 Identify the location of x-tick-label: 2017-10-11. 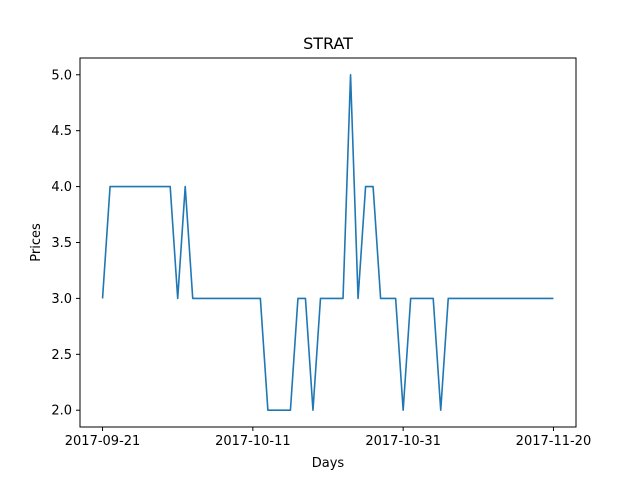
(253, 441).